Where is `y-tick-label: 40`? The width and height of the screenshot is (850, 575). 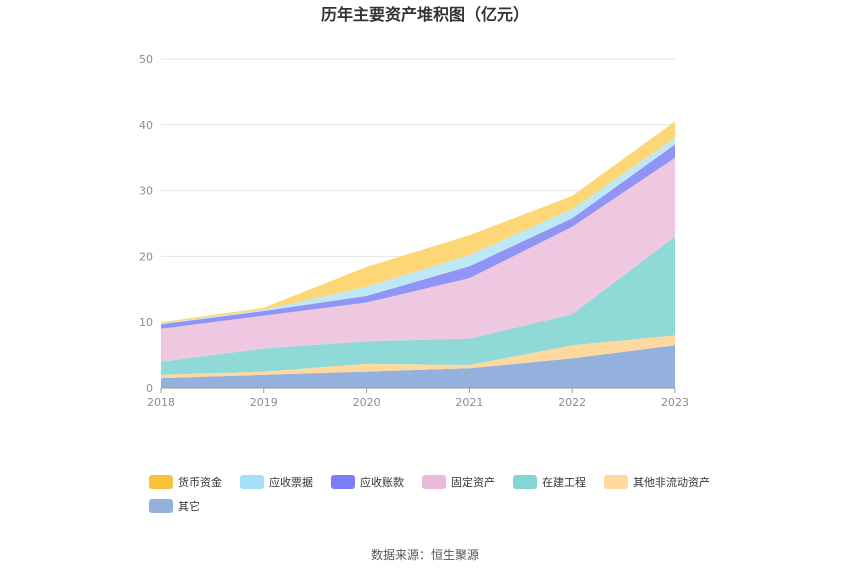 y-tick-label: 40 is located at coordinates (146, 125).